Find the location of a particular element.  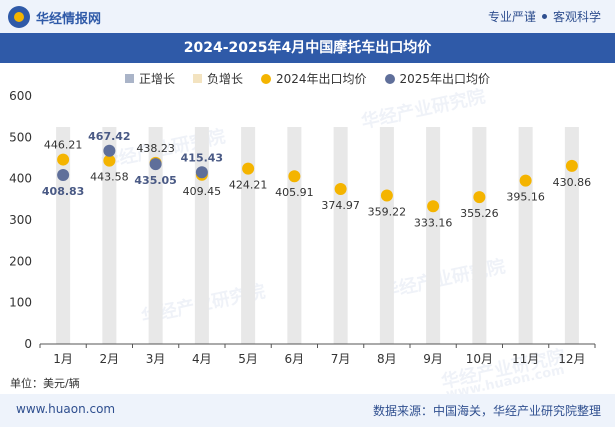

legend-swatch-positive is located at coordinates (129, 78).